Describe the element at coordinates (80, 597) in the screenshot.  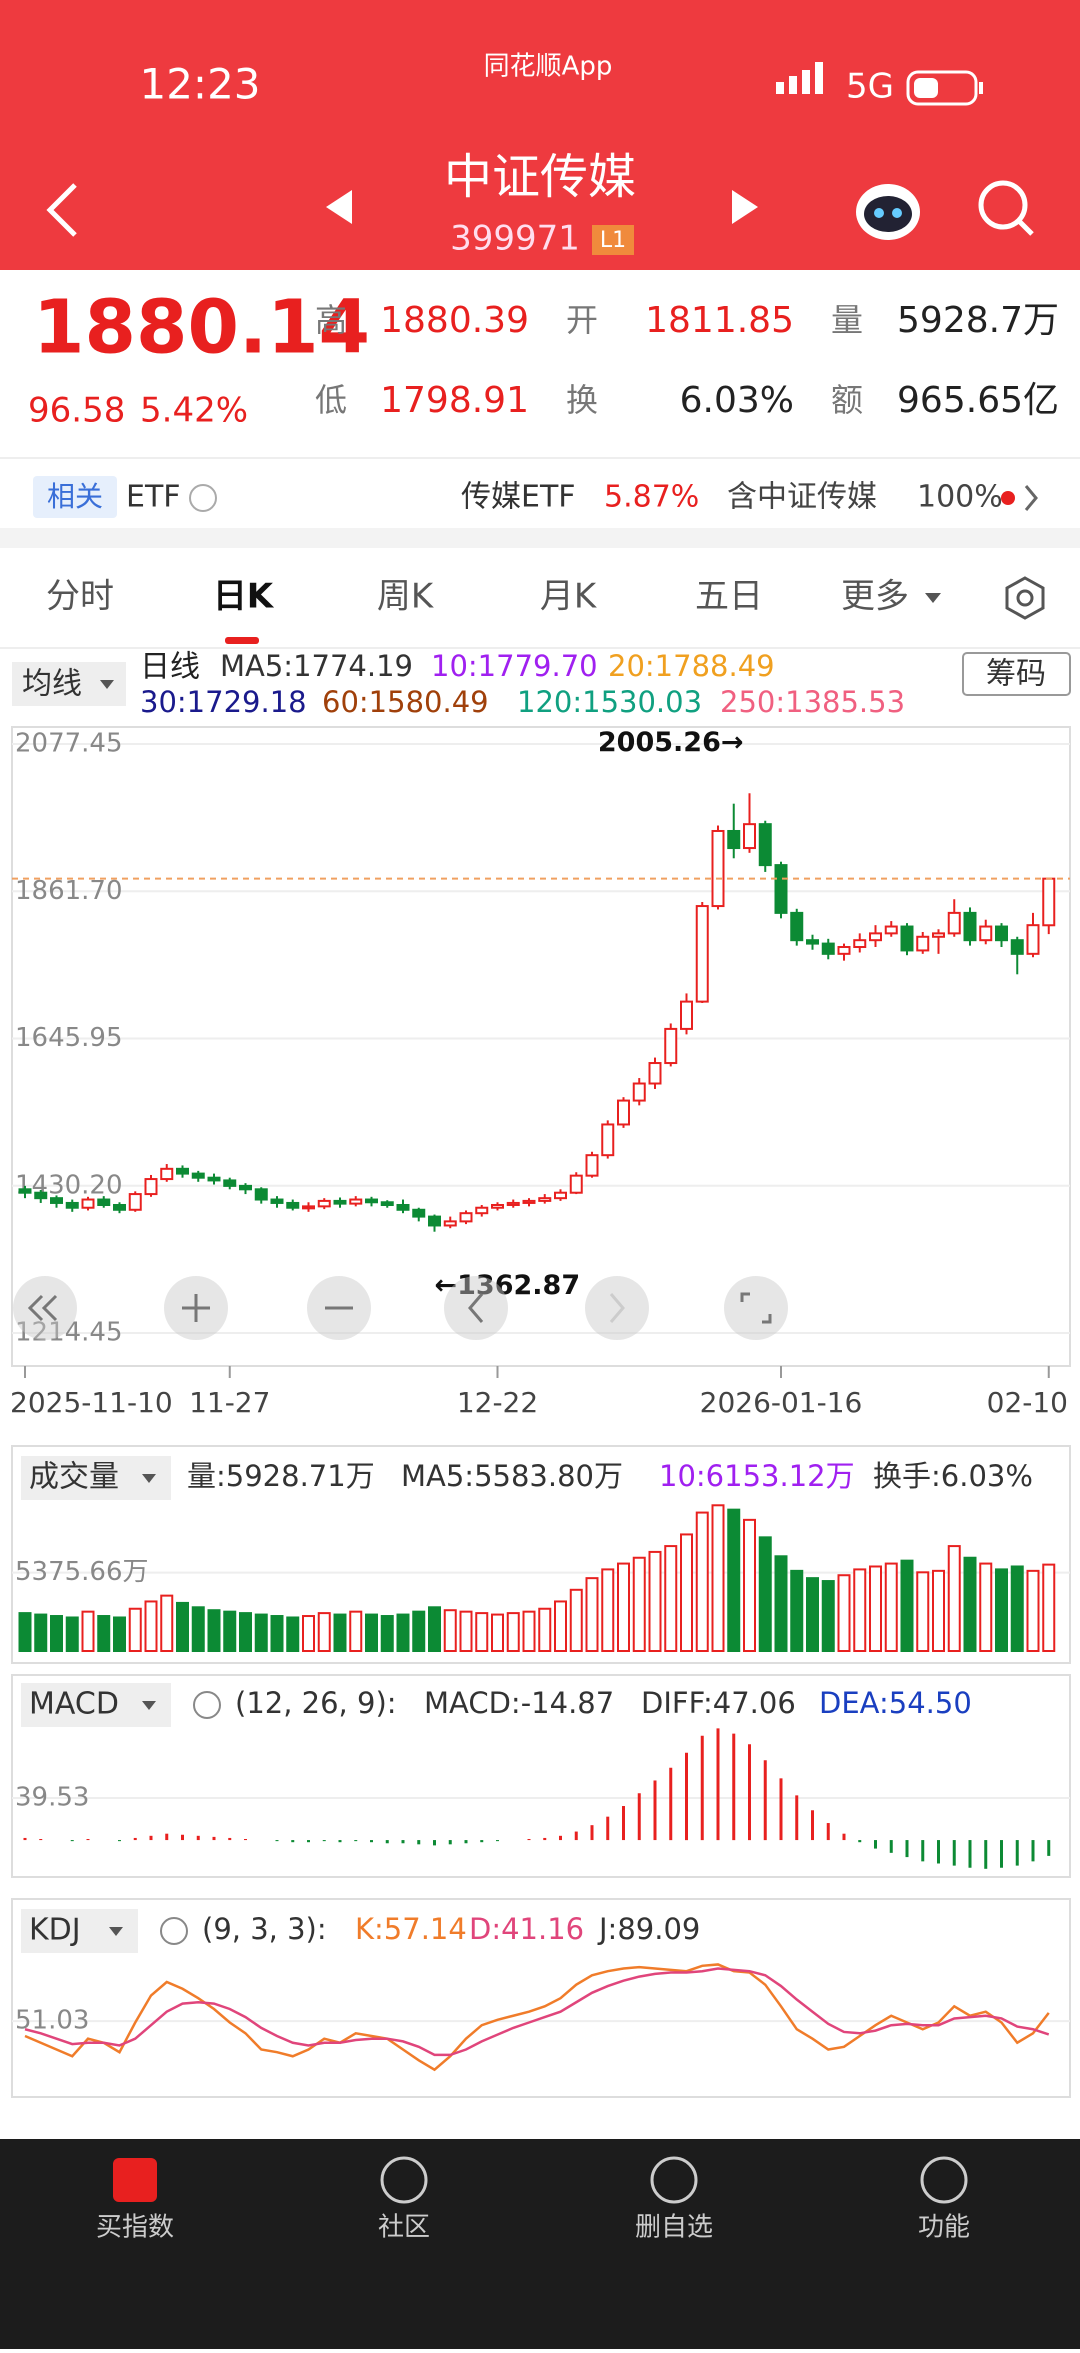
I see `tab: 分时` at that location.